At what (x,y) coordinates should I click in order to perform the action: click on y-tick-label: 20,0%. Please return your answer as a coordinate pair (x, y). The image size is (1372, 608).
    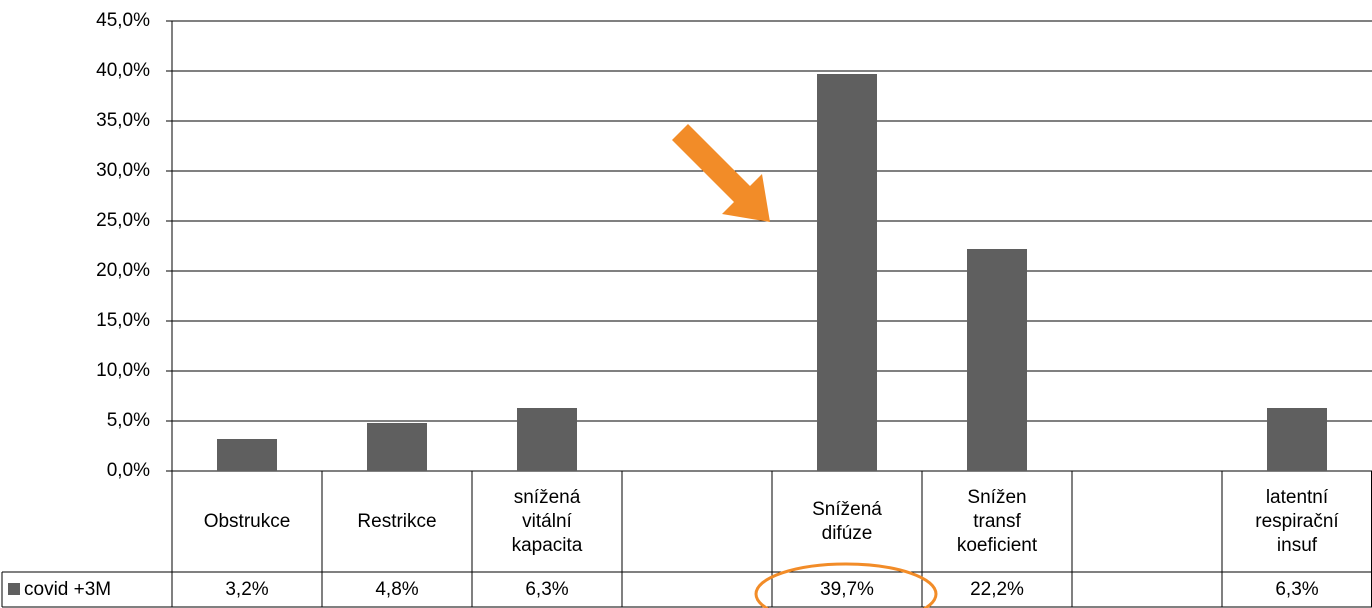
    Looking at the image, I should click on (123, 270).